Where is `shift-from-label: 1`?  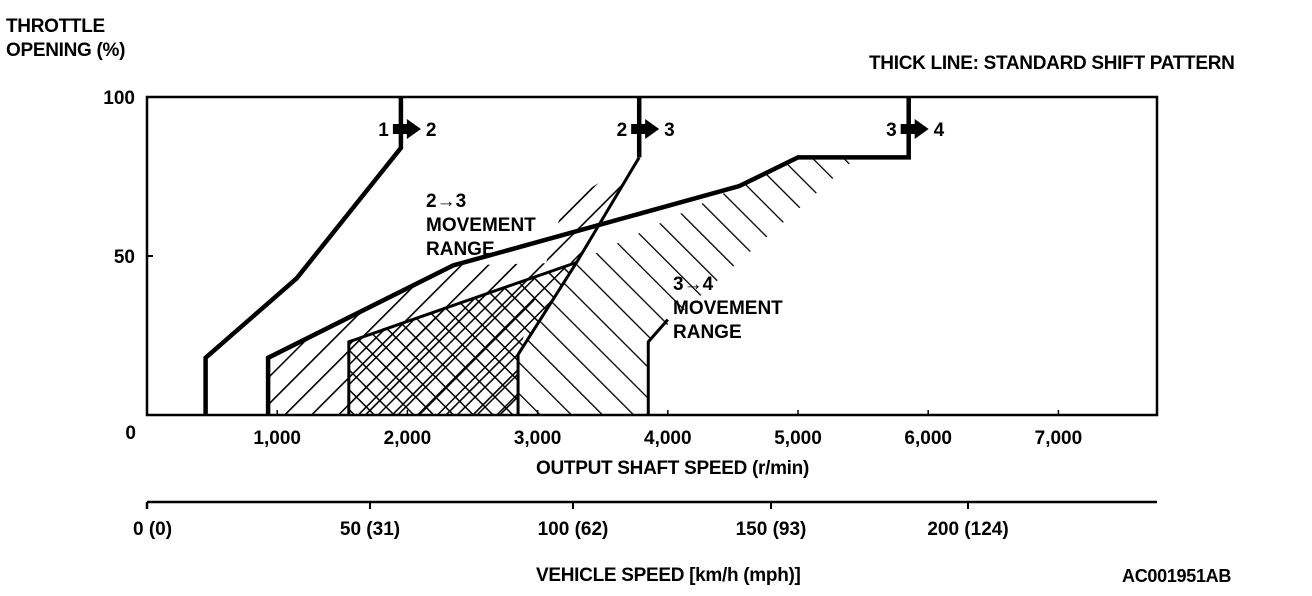 shift-from-label: 1 is located at coordinates (383, 130).